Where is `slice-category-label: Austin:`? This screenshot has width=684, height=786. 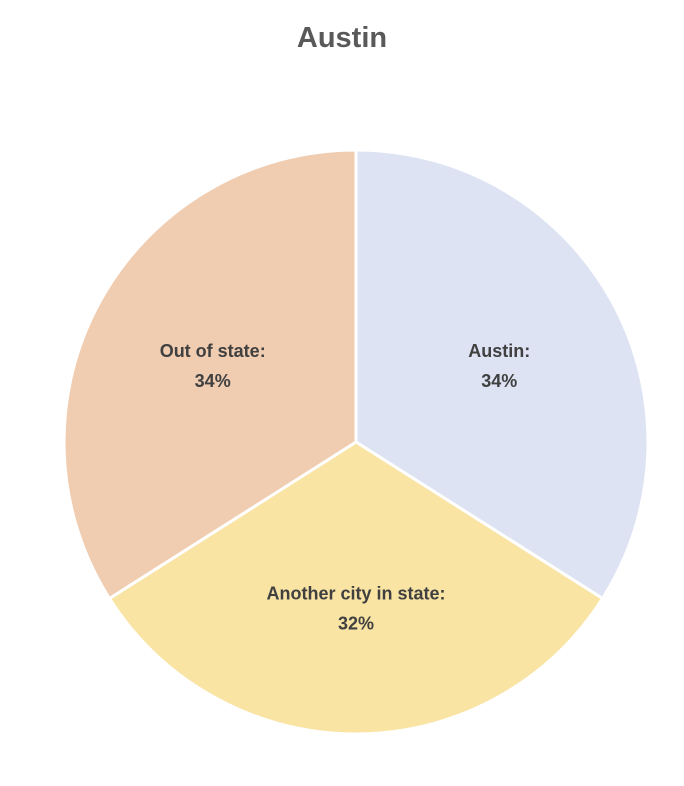
slice-category-label: Austin: is located at coordinates (499, 351).